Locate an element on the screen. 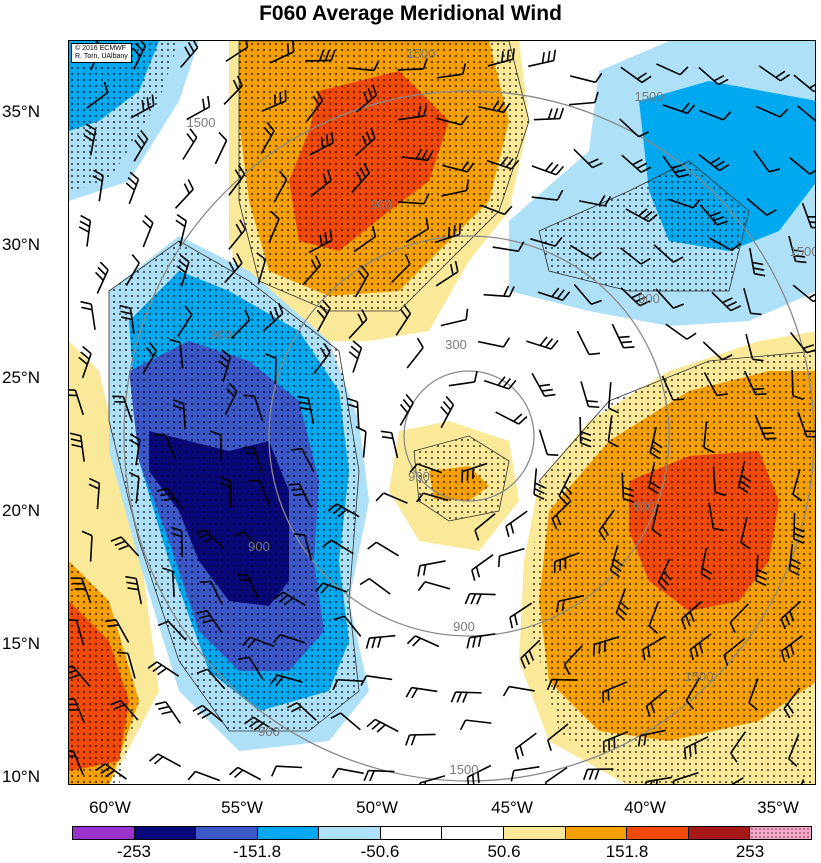 This screenshot has width=821, height=863. lon-label: 50°W is located at coordinates (377, 807).